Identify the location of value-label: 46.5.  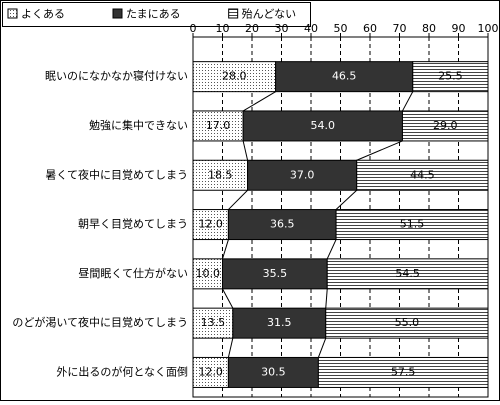
(344, 76).